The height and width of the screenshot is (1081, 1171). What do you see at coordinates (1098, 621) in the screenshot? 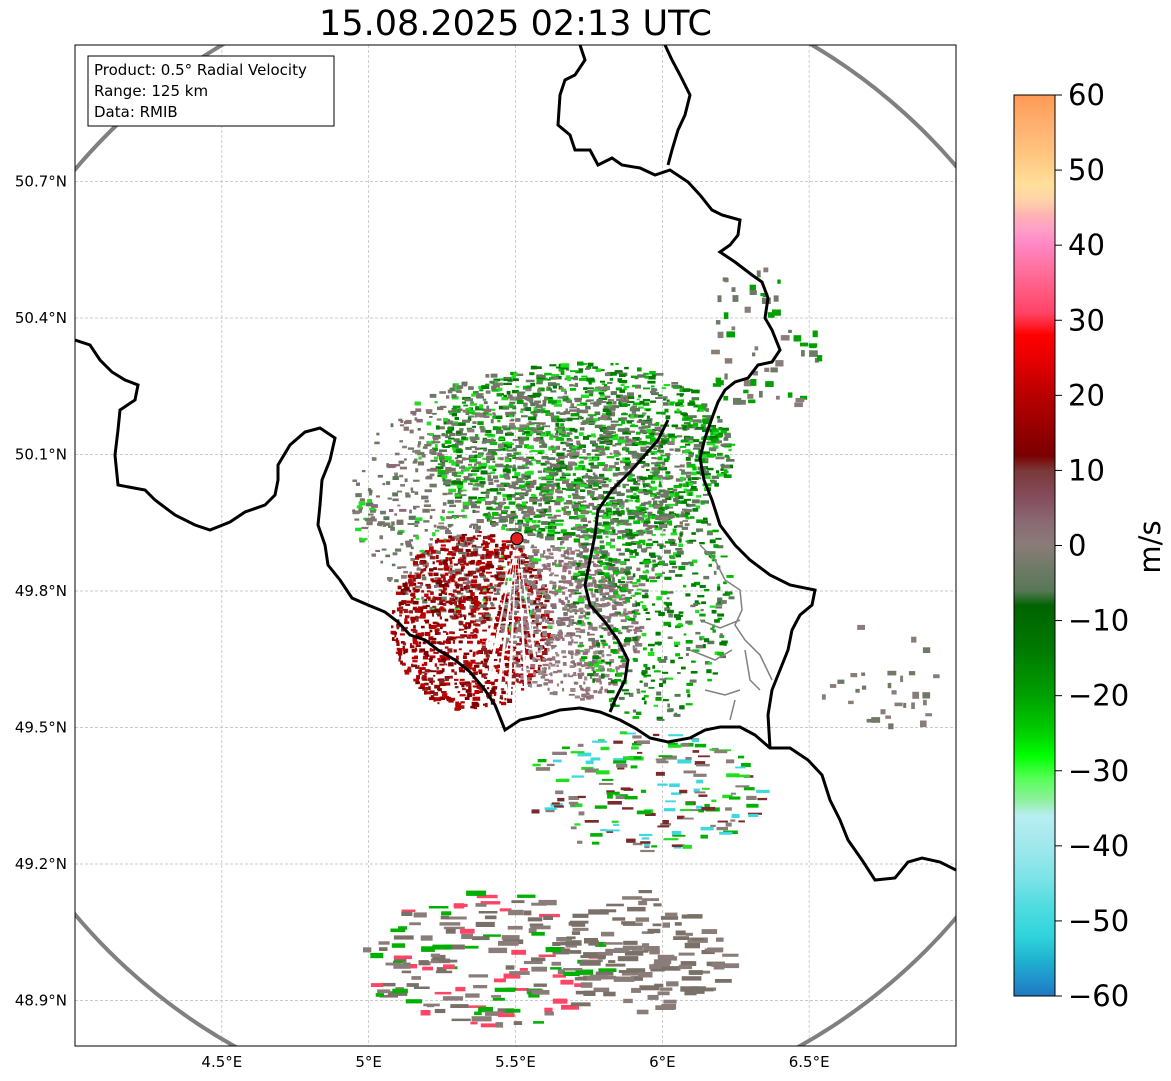
I see `colorbar-tick-label: −10` at bounding box center [1098, 621].